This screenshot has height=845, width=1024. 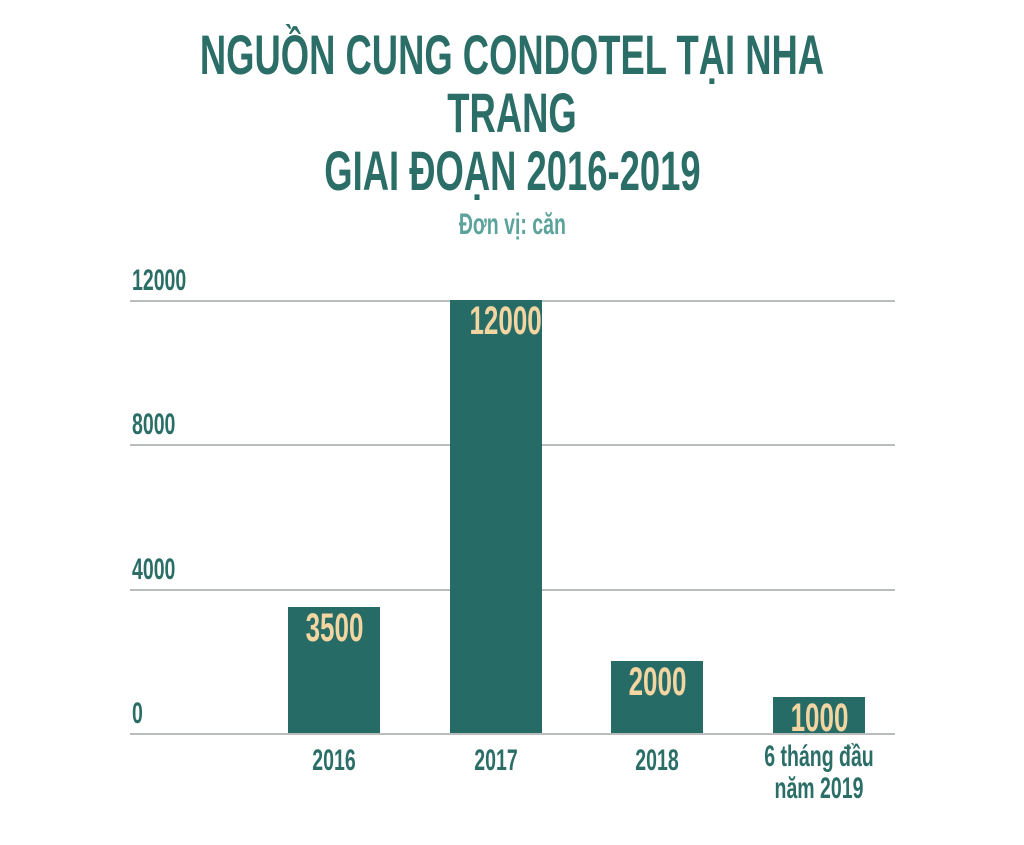 I want to click on bar-group-6-thang-dau-2019: 1000 6 tháng đầu năm 2019, so click(x=819, y=552).